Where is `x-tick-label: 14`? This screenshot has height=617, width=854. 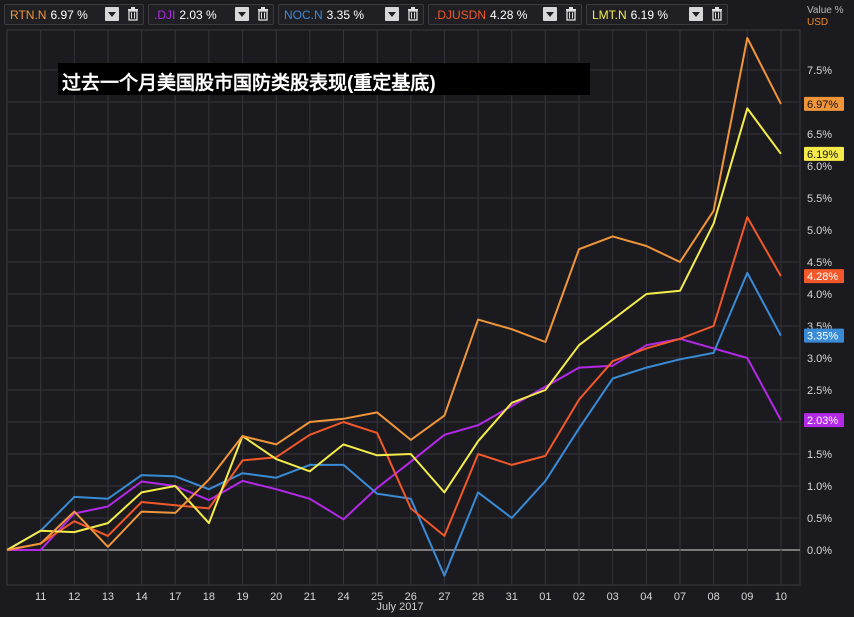 x-tick-label: 14 is located at coordinates (141, 597).